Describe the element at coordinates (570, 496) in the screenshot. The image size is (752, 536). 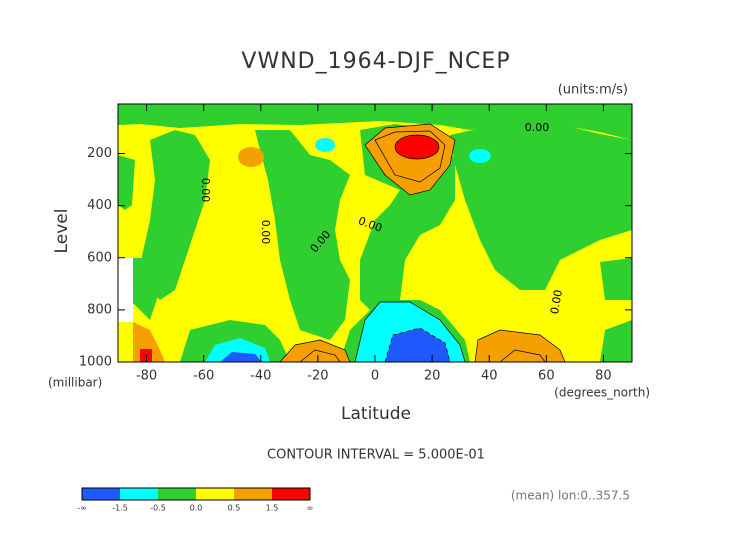
I see `footnote: (mean) lon:0..357.5` at that location.